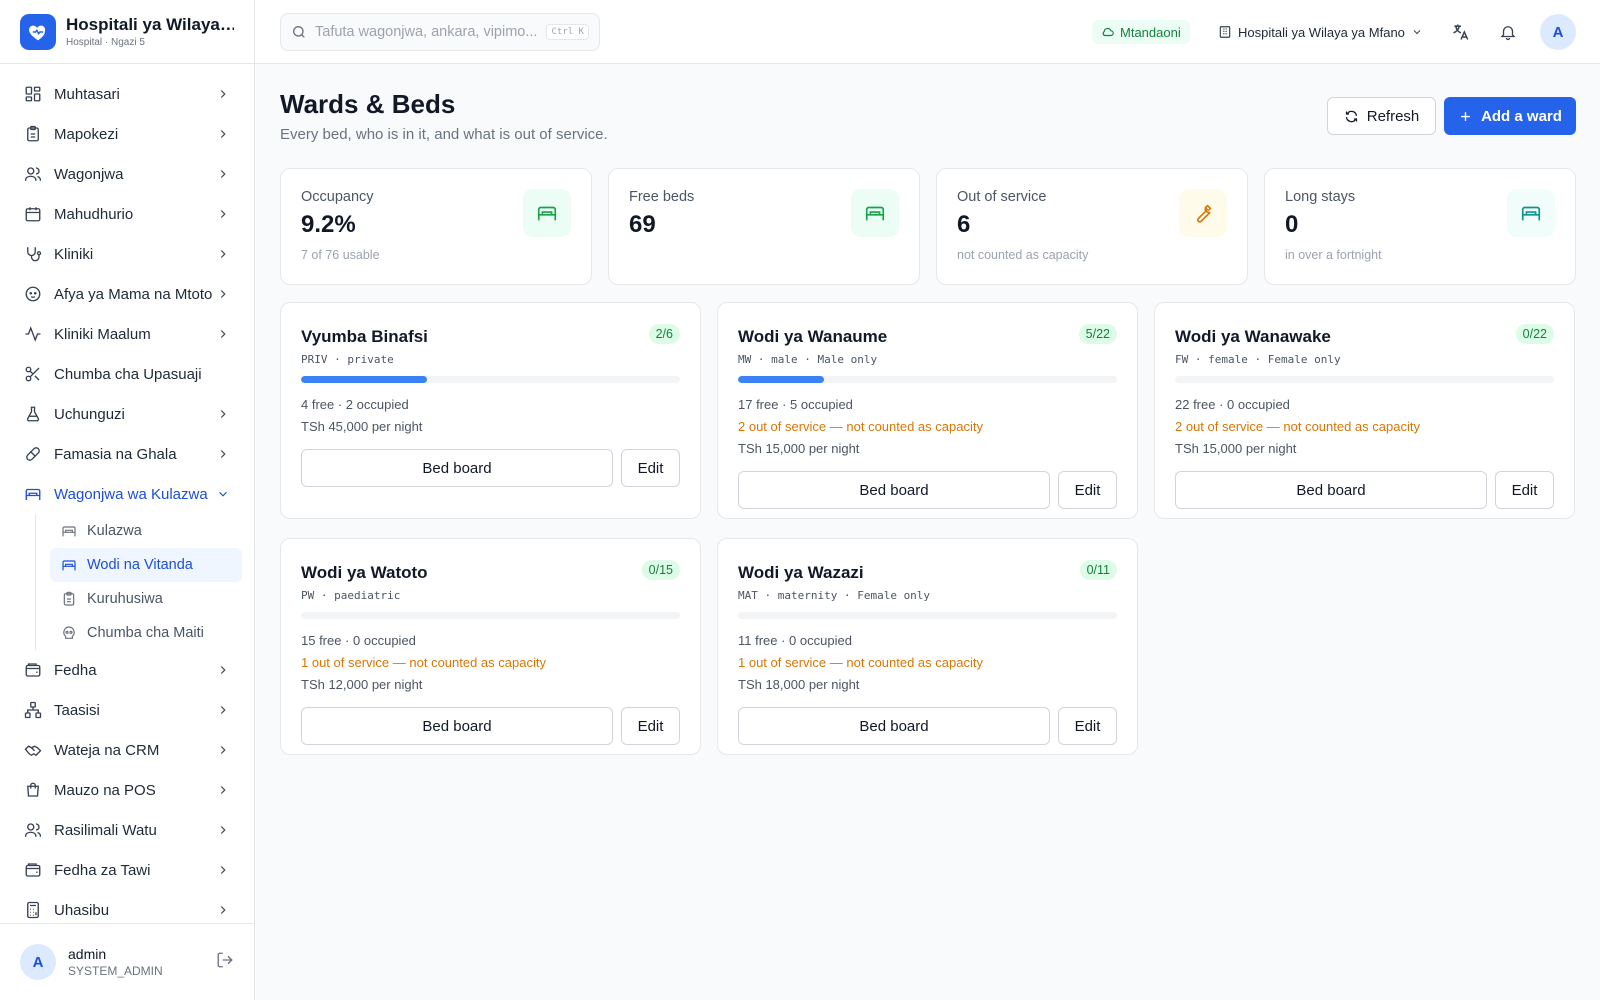 The image size is (1600, 1000). Describe the element at coordinates (1092, 226) in the screenshot. I see `stat-card-out-of-service: Out of service 6 not counted as capacity` at that location.